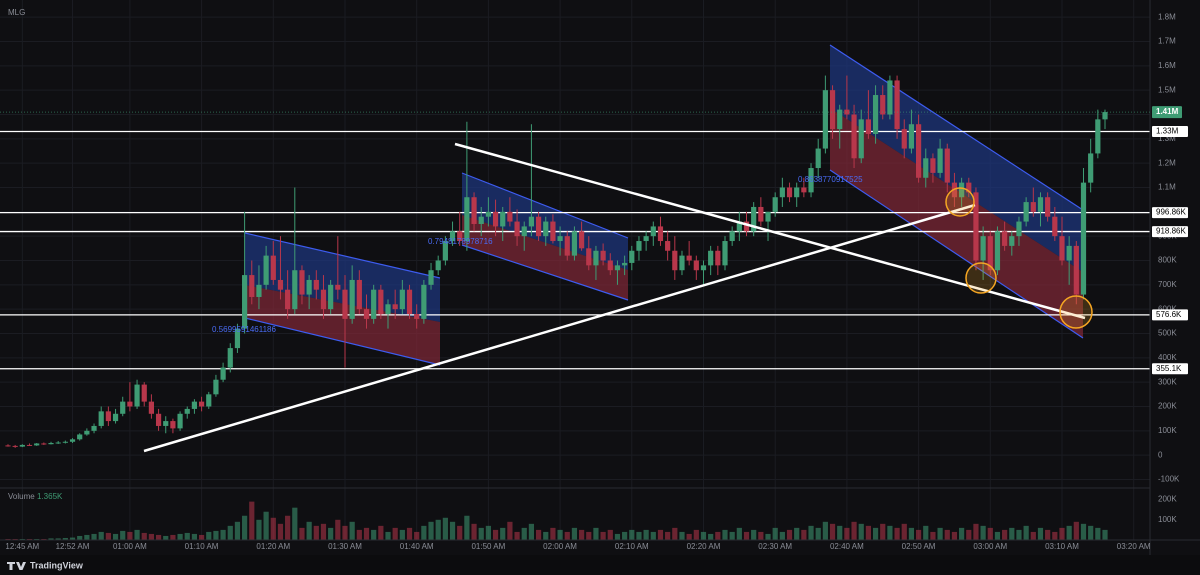  Describe the element at coordinates (1167, 162) in the screenshot. I see `y-tick-label: 1.2M` at that location.